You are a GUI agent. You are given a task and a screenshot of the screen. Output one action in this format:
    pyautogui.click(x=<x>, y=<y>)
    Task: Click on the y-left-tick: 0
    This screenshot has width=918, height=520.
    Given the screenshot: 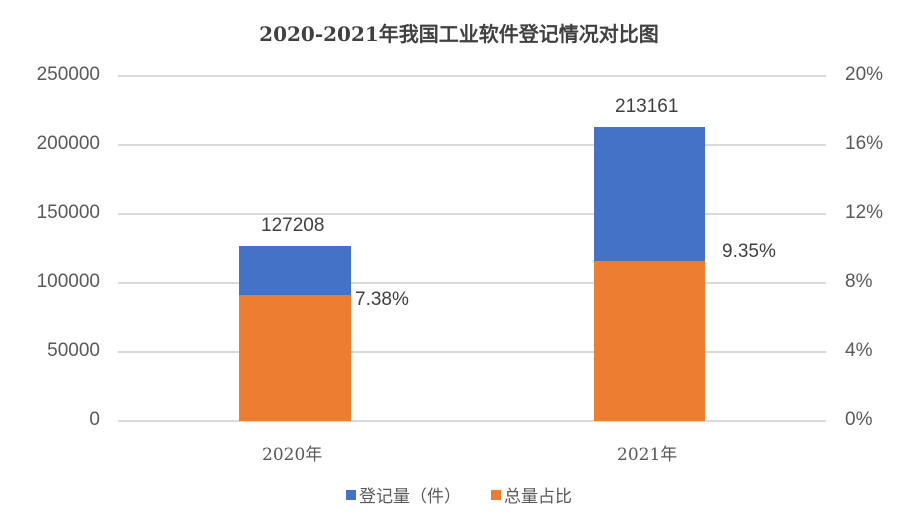 What is the action you would take?
    pyautogui.click(x=94, y=419)
    